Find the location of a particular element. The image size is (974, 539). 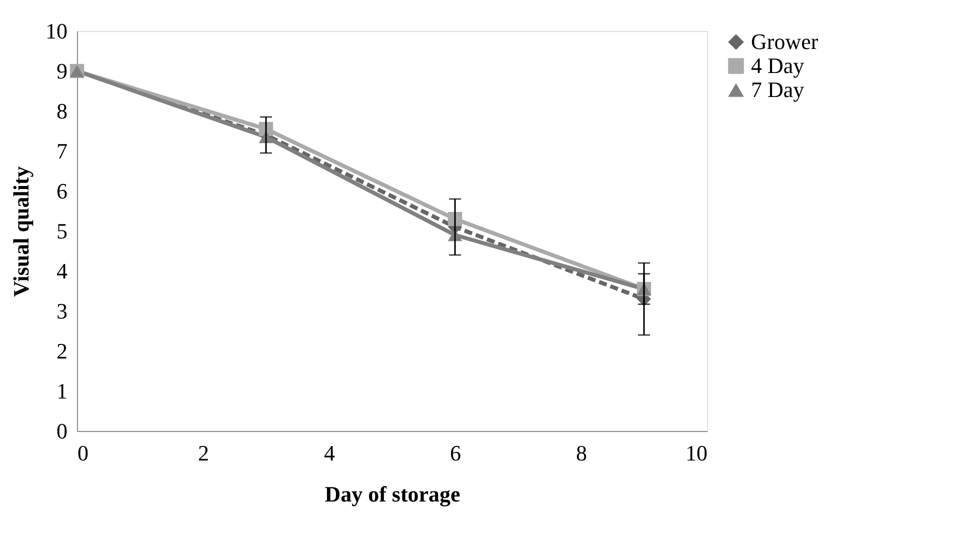

y-tick-label: 10 is located at coordinates (57, 31).